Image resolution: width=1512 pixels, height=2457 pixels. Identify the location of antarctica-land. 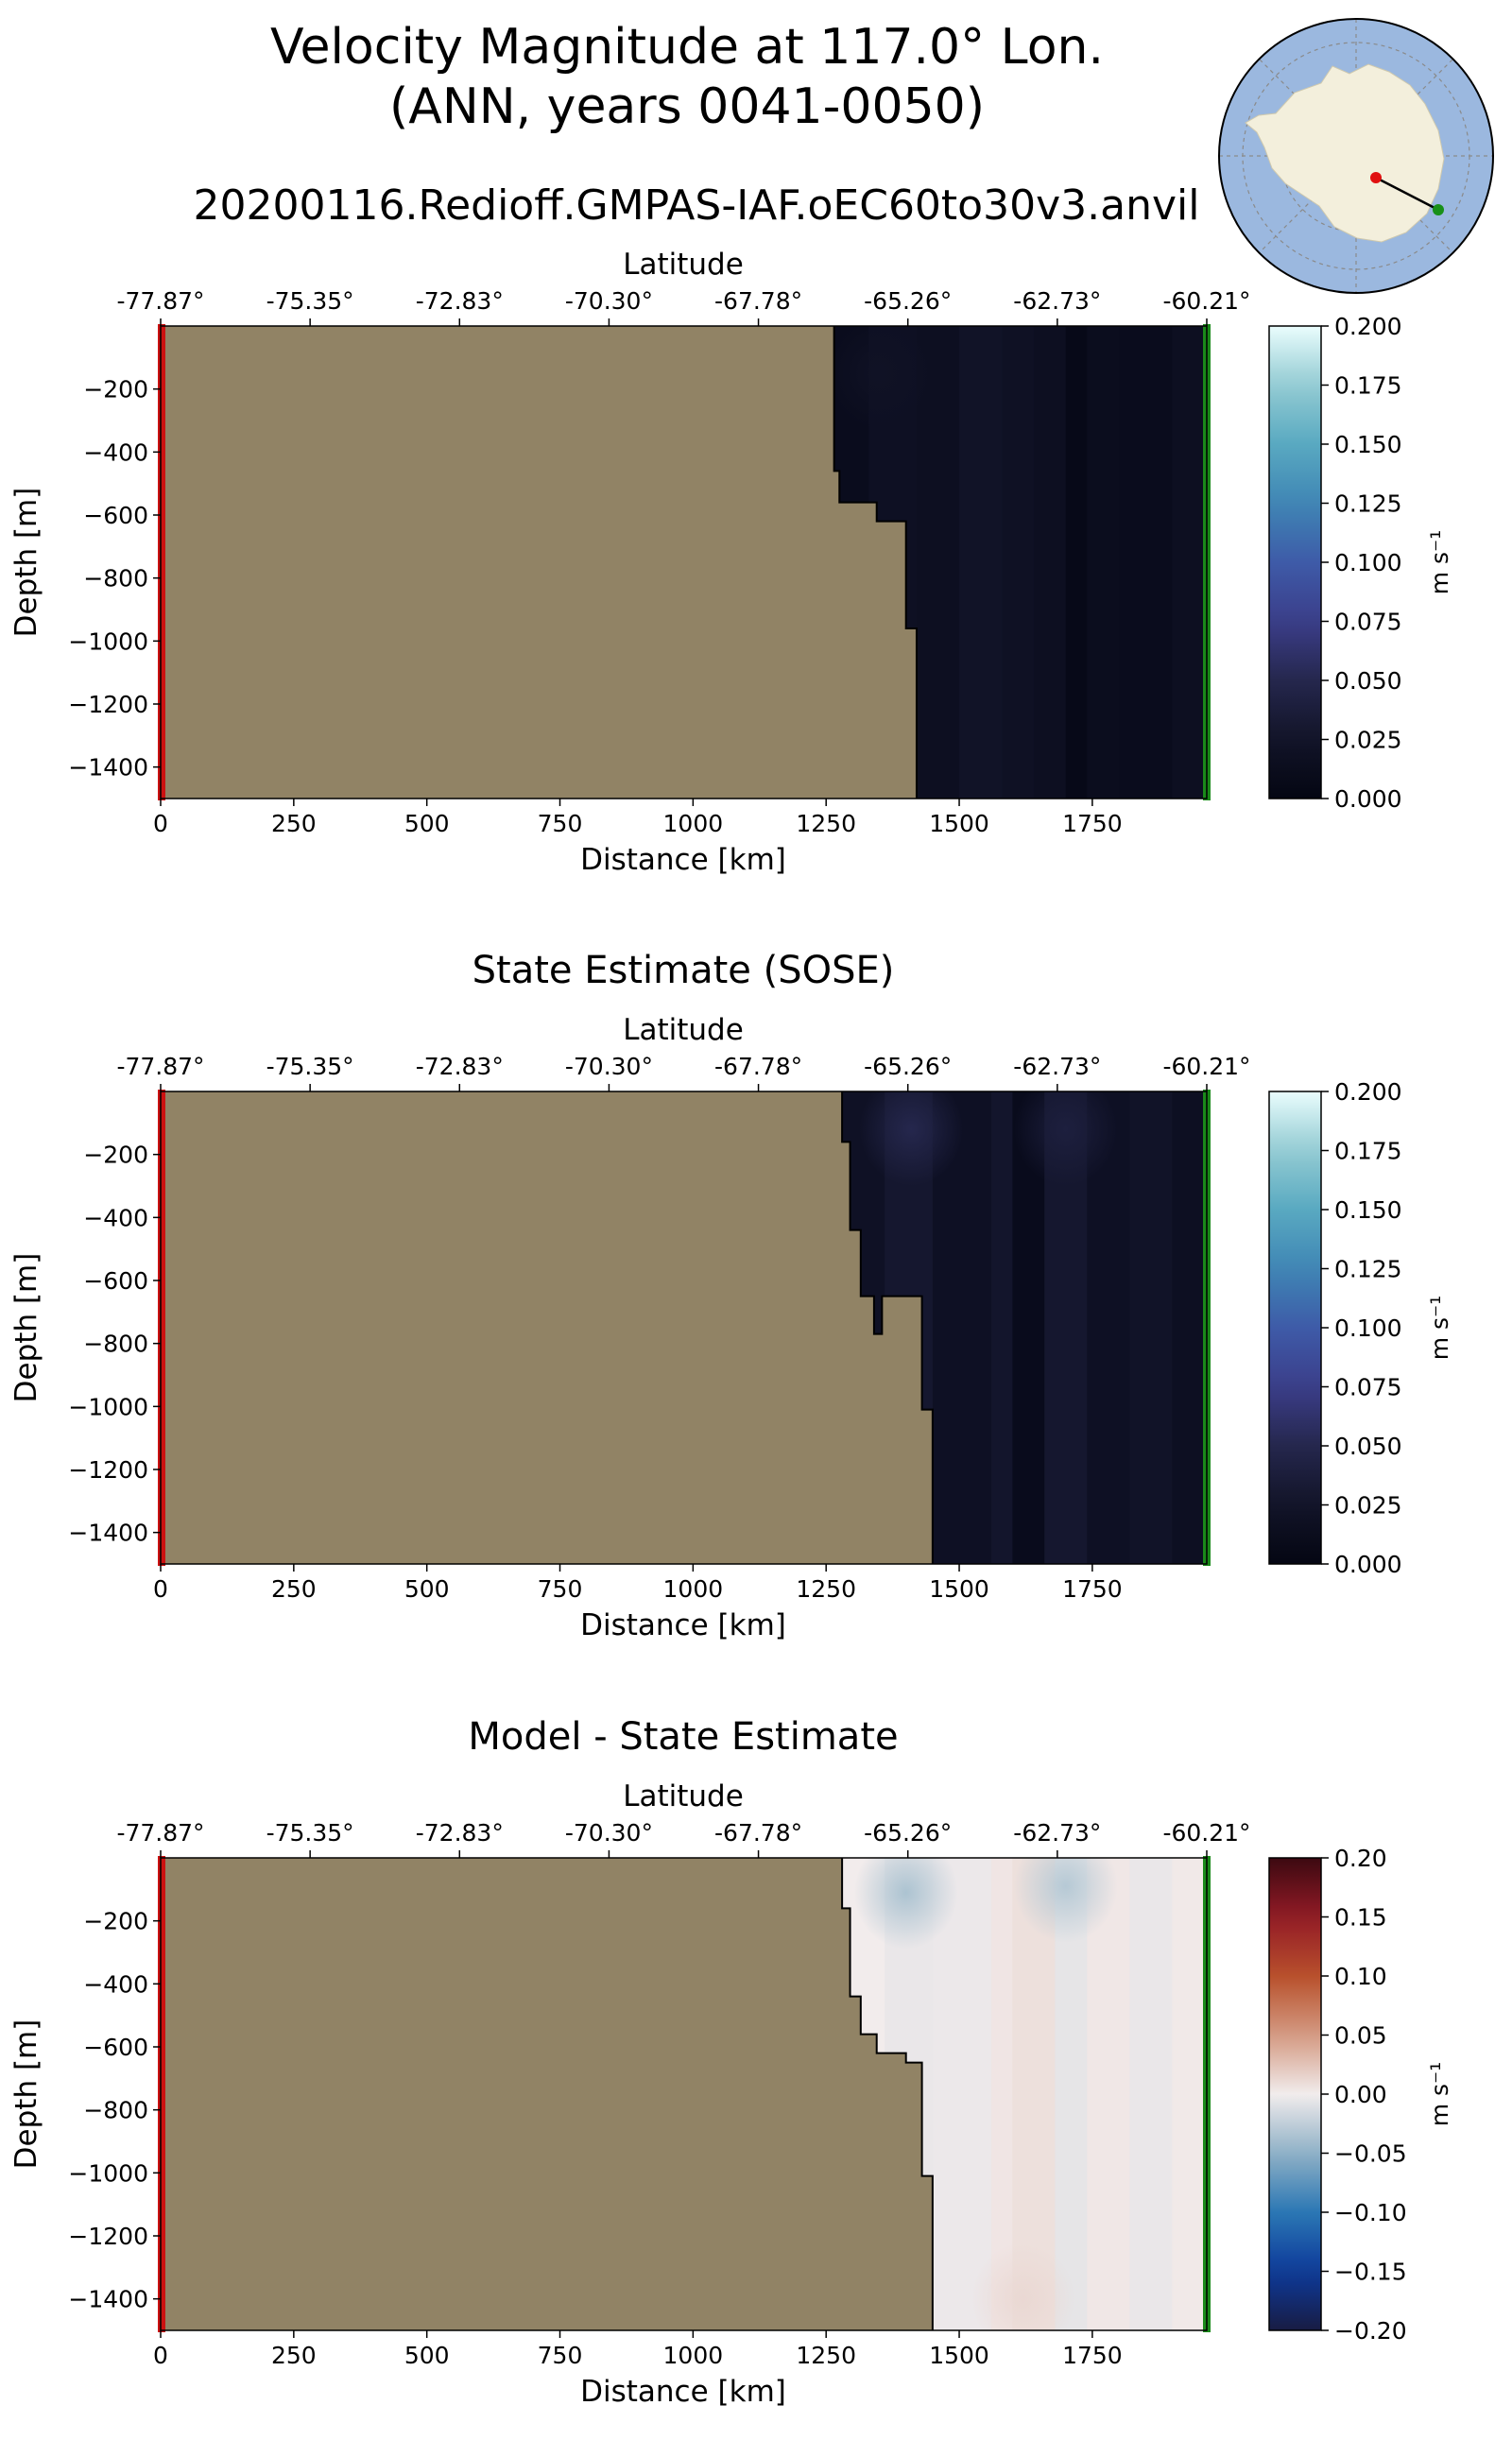
(1345, 153).